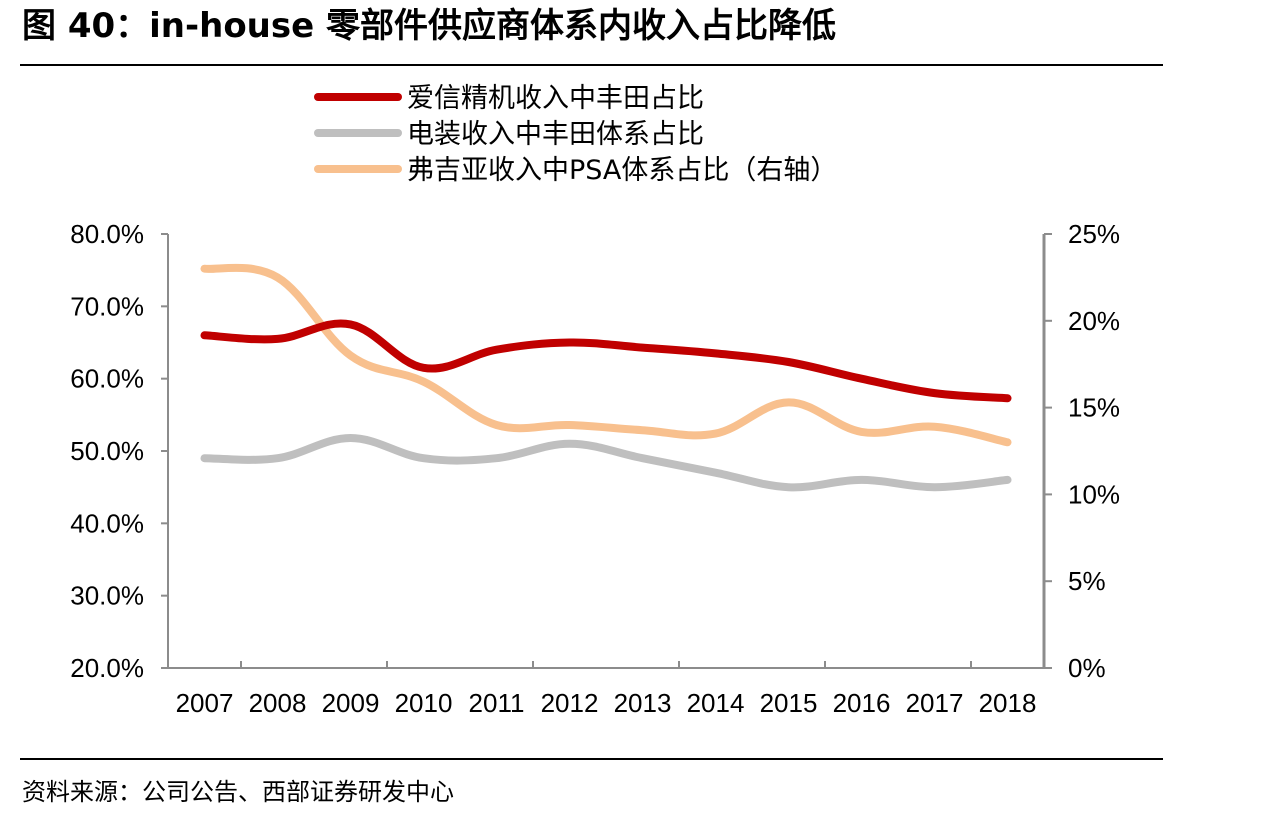  I want to click on x-tick-label: 2017, so click(935, 703).